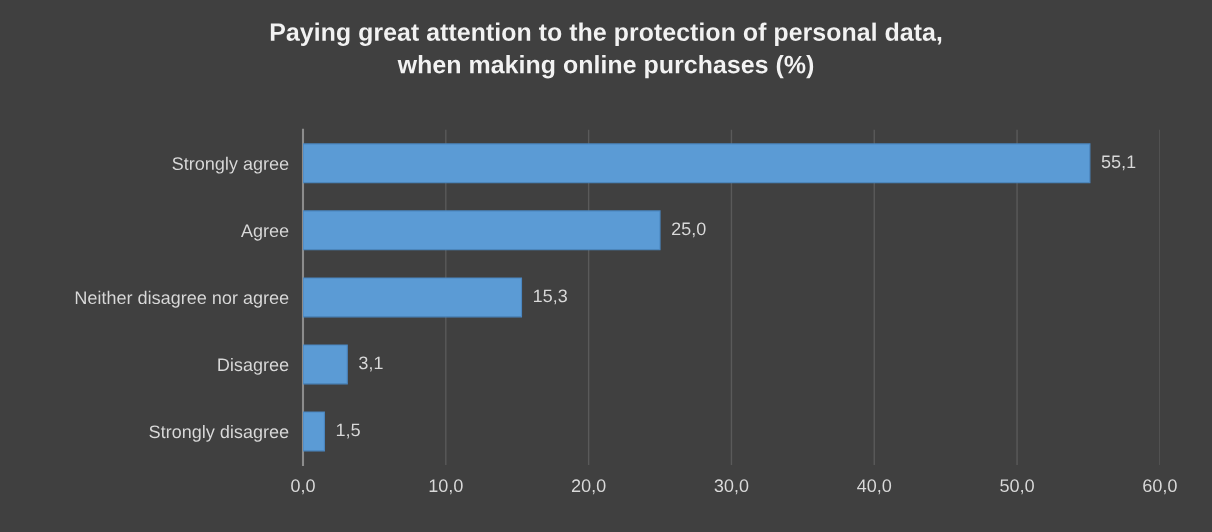 This screenshot has height=532, width=1212. What do you see at coordinates (371, 364) in the screenshot?
I see `data-label: 3,1` at bounding box center [371, 364].